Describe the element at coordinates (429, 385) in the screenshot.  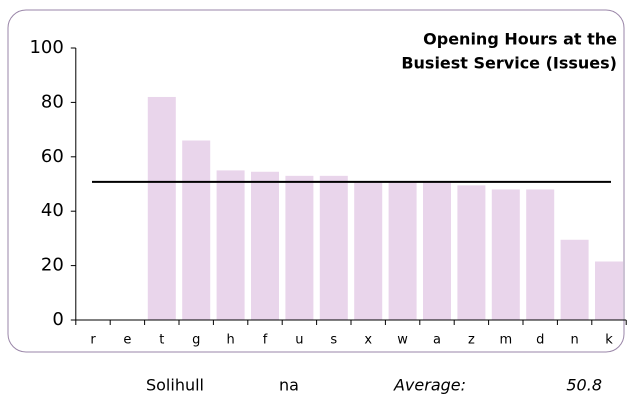
I see `footer-average-label: Average:` at that location.